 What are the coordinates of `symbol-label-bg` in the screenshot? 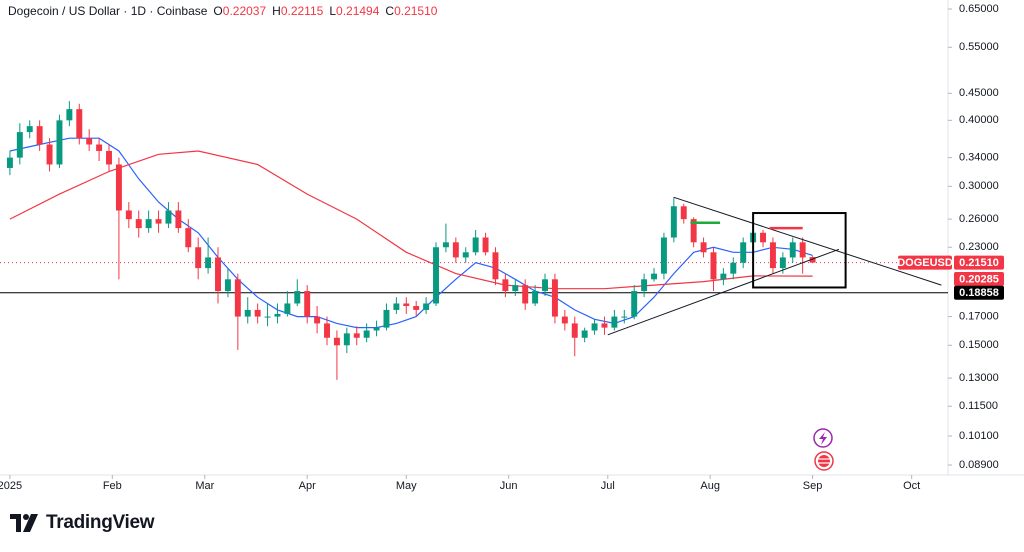 It's located at (925, 262).